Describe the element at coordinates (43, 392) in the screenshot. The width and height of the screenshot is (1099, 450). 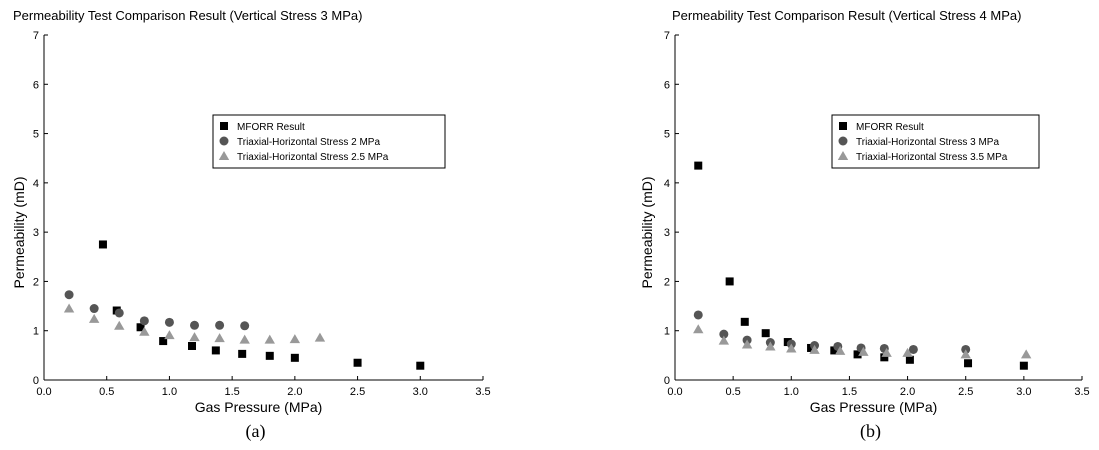
I see `x-tick-label: 0.0` at that location.